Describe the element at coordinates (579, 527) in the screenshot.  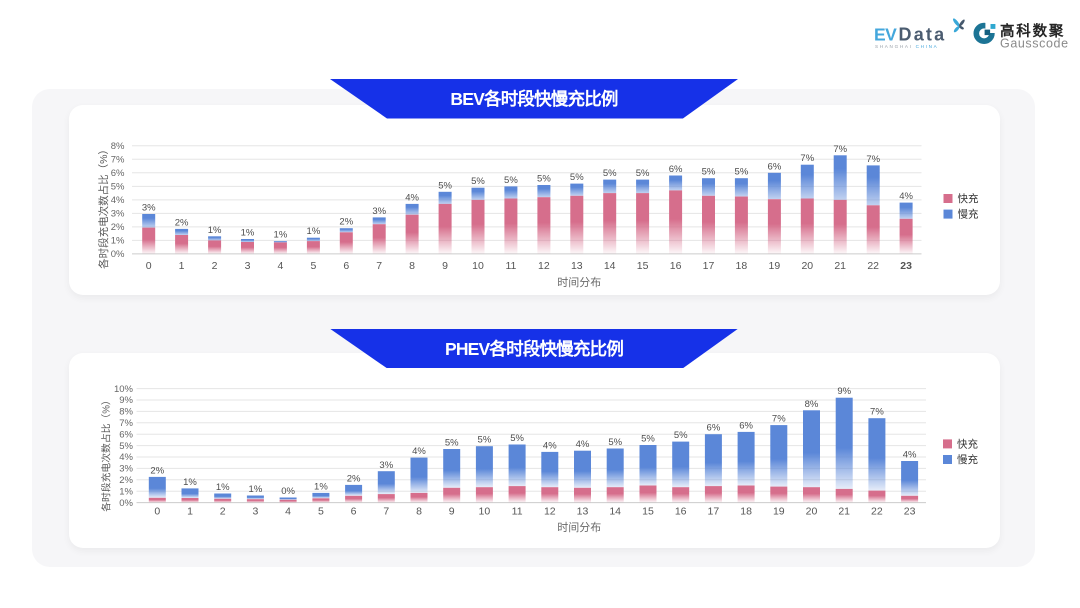
I see `svg-text: 时间分布` at that location.